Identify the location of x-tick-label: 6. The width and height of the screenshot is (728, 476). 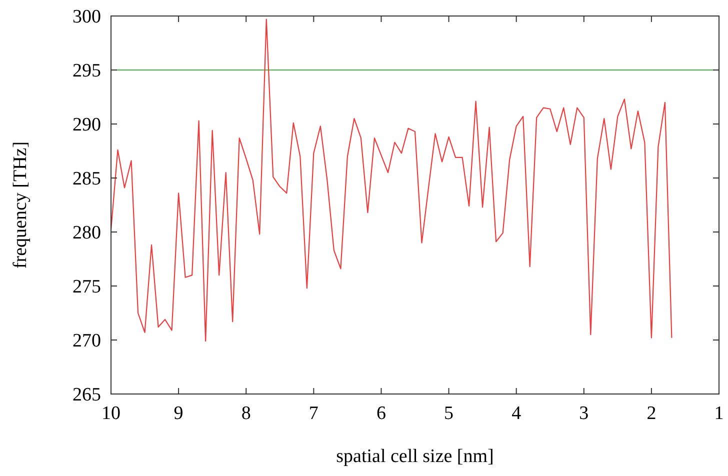
(381, 413).